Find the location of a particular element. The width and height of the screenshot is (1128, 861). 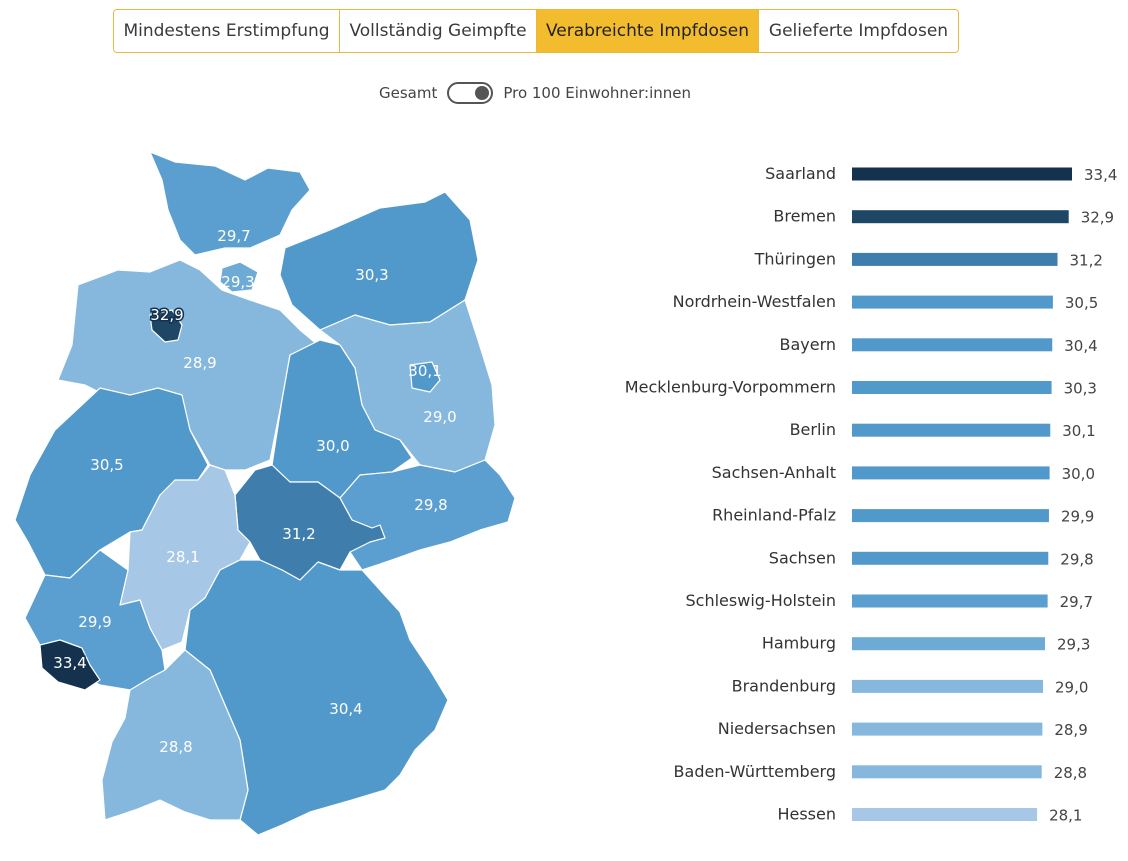

toggle-left-label: Gesamt is located at coordinates (408, 93).